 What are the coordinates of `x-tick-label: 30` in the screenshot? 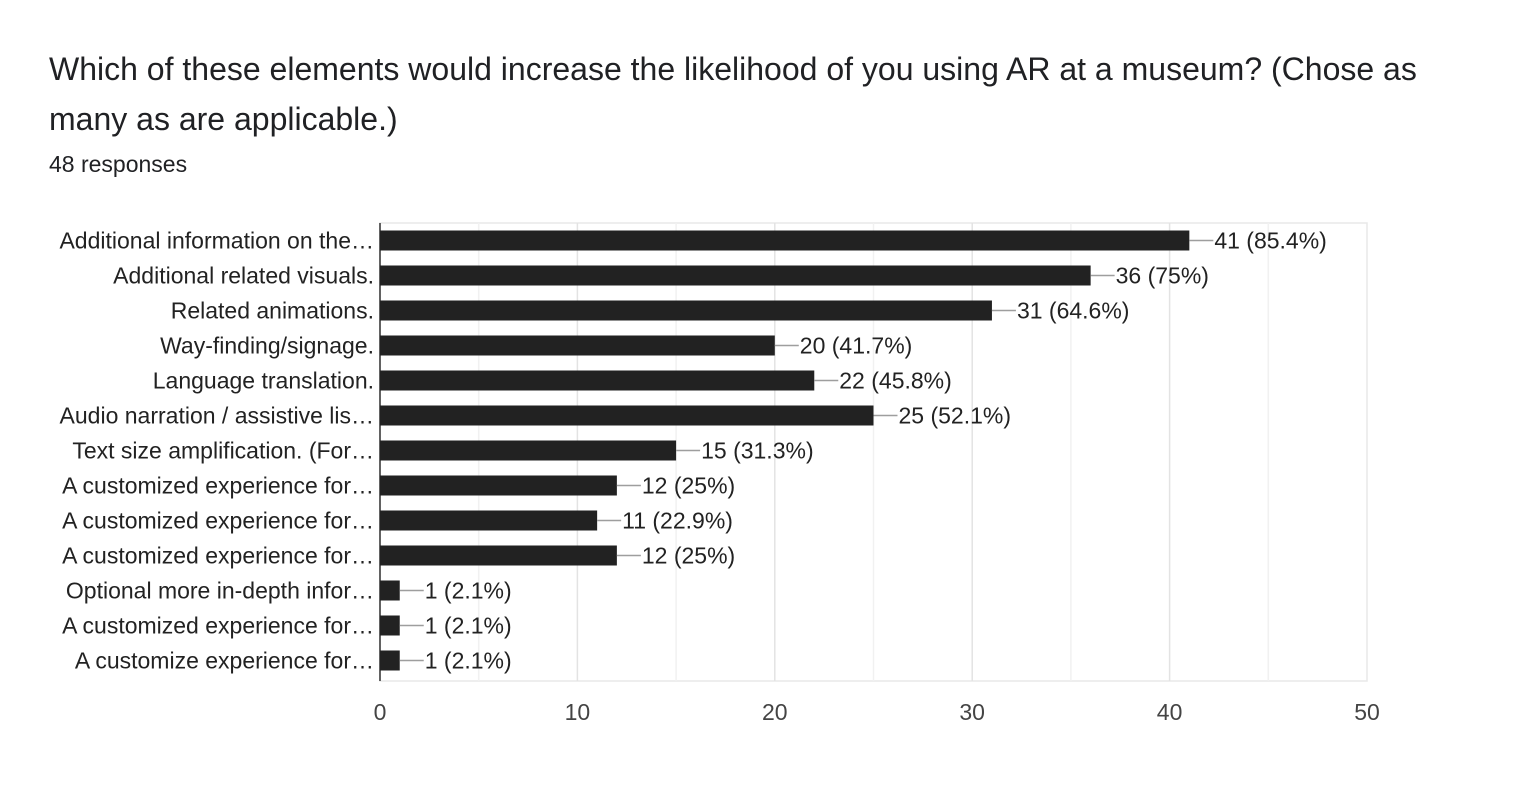 It's located at (972, 712).